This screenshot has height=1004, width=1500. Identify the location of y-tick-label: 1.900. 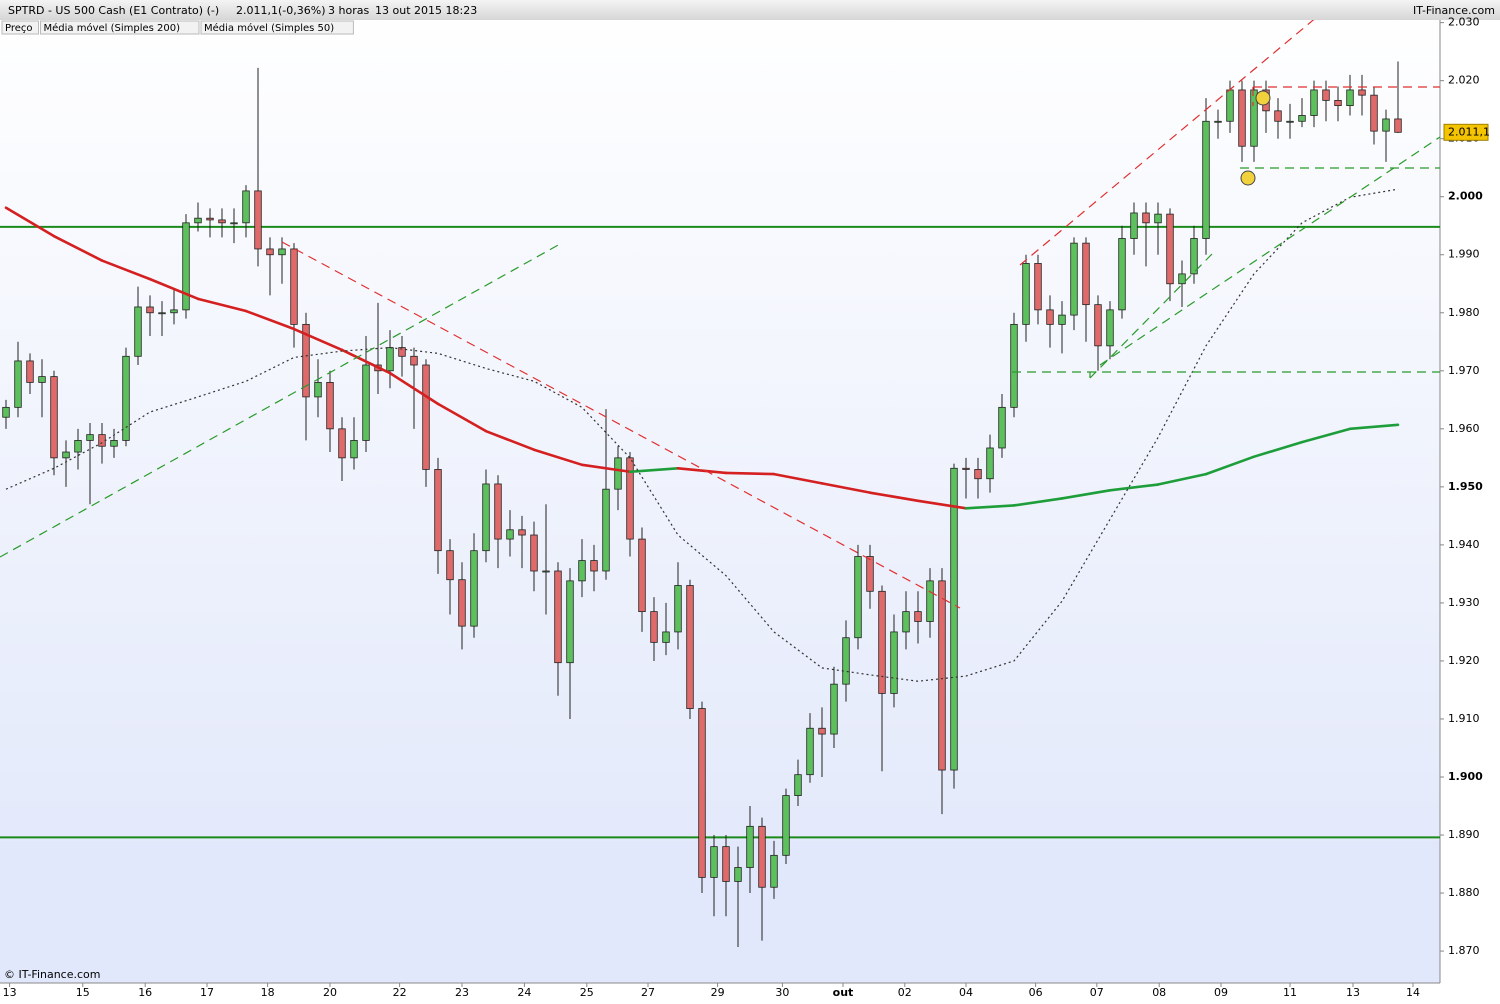
(1465, 776).